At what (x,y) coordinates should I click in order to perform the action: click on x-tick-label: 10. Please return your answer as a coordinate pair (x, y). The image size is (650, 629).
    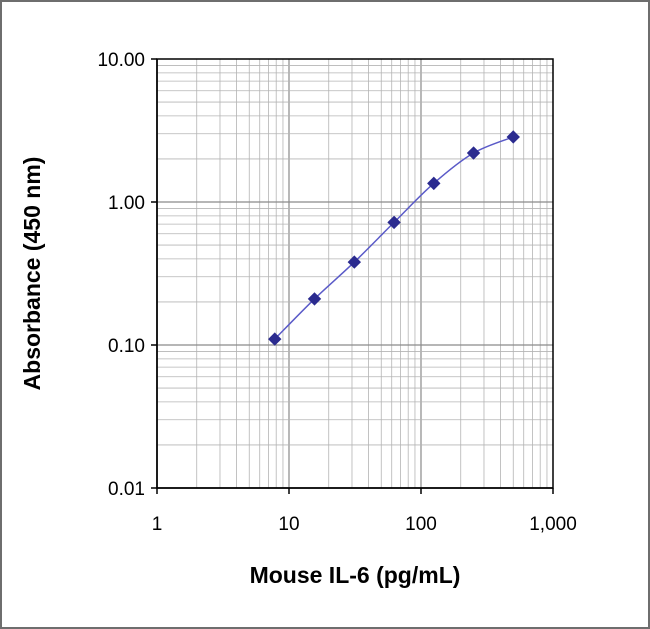
    Looking at the image, I should click on (288, 524).